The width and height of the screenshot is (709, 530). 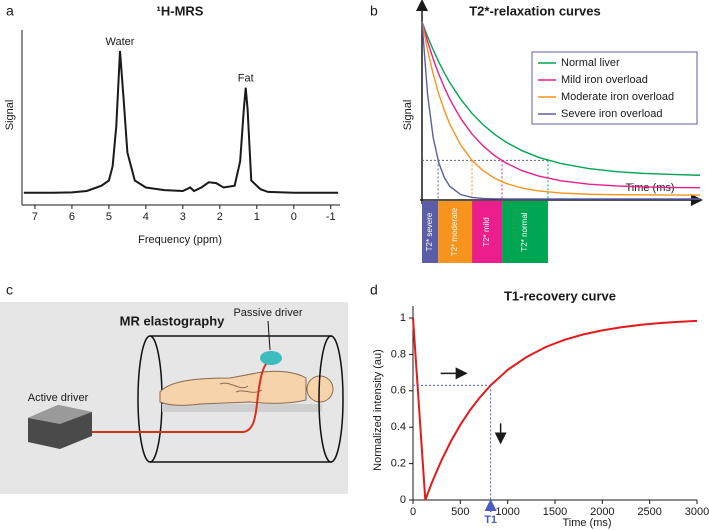 I want to click on y-tick-label: 0.4, so click(x=398, y=427).